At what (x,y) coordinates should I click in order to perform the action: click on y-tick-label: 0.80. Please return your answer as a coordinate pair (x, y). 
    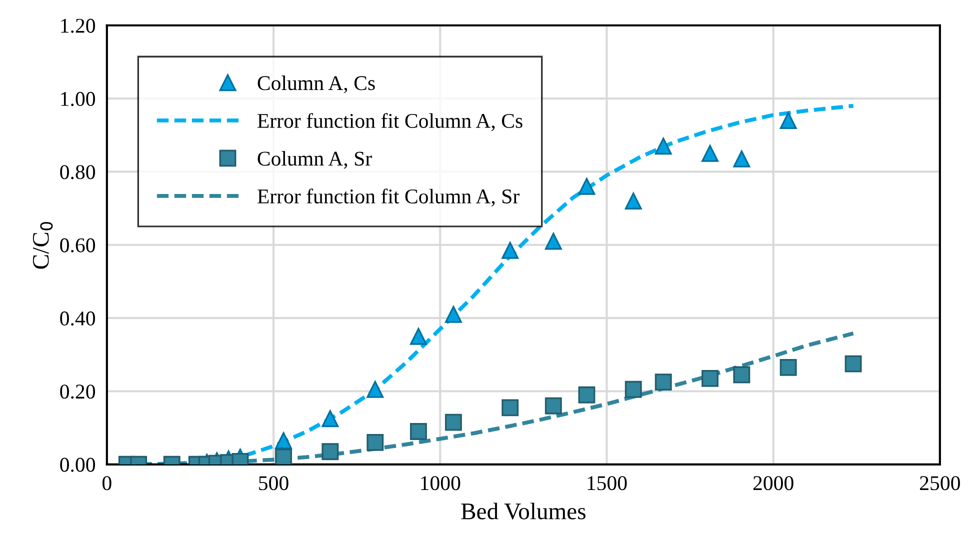
    Looking at the image, I should click on (78, 172).